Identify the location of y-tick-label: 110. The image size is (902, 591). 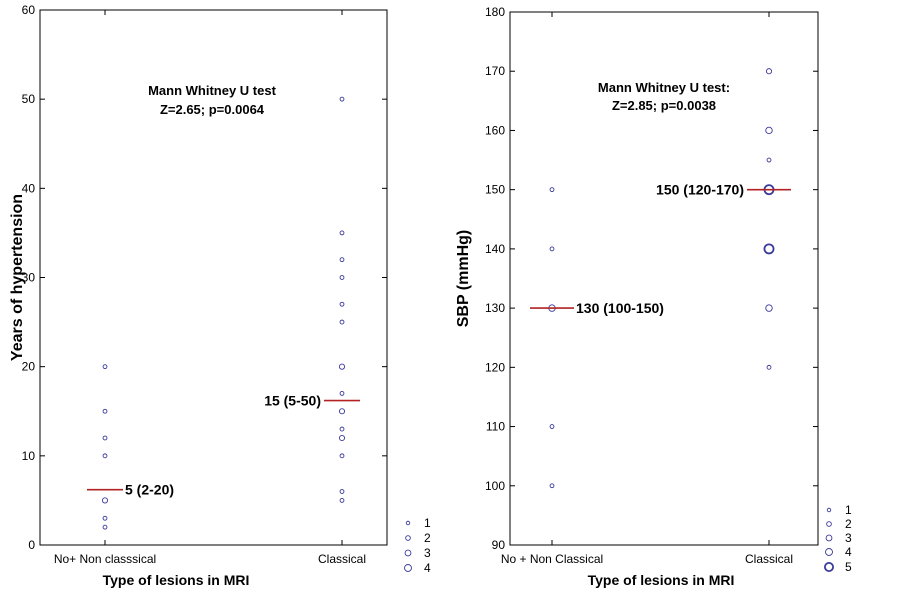
(495, 427).